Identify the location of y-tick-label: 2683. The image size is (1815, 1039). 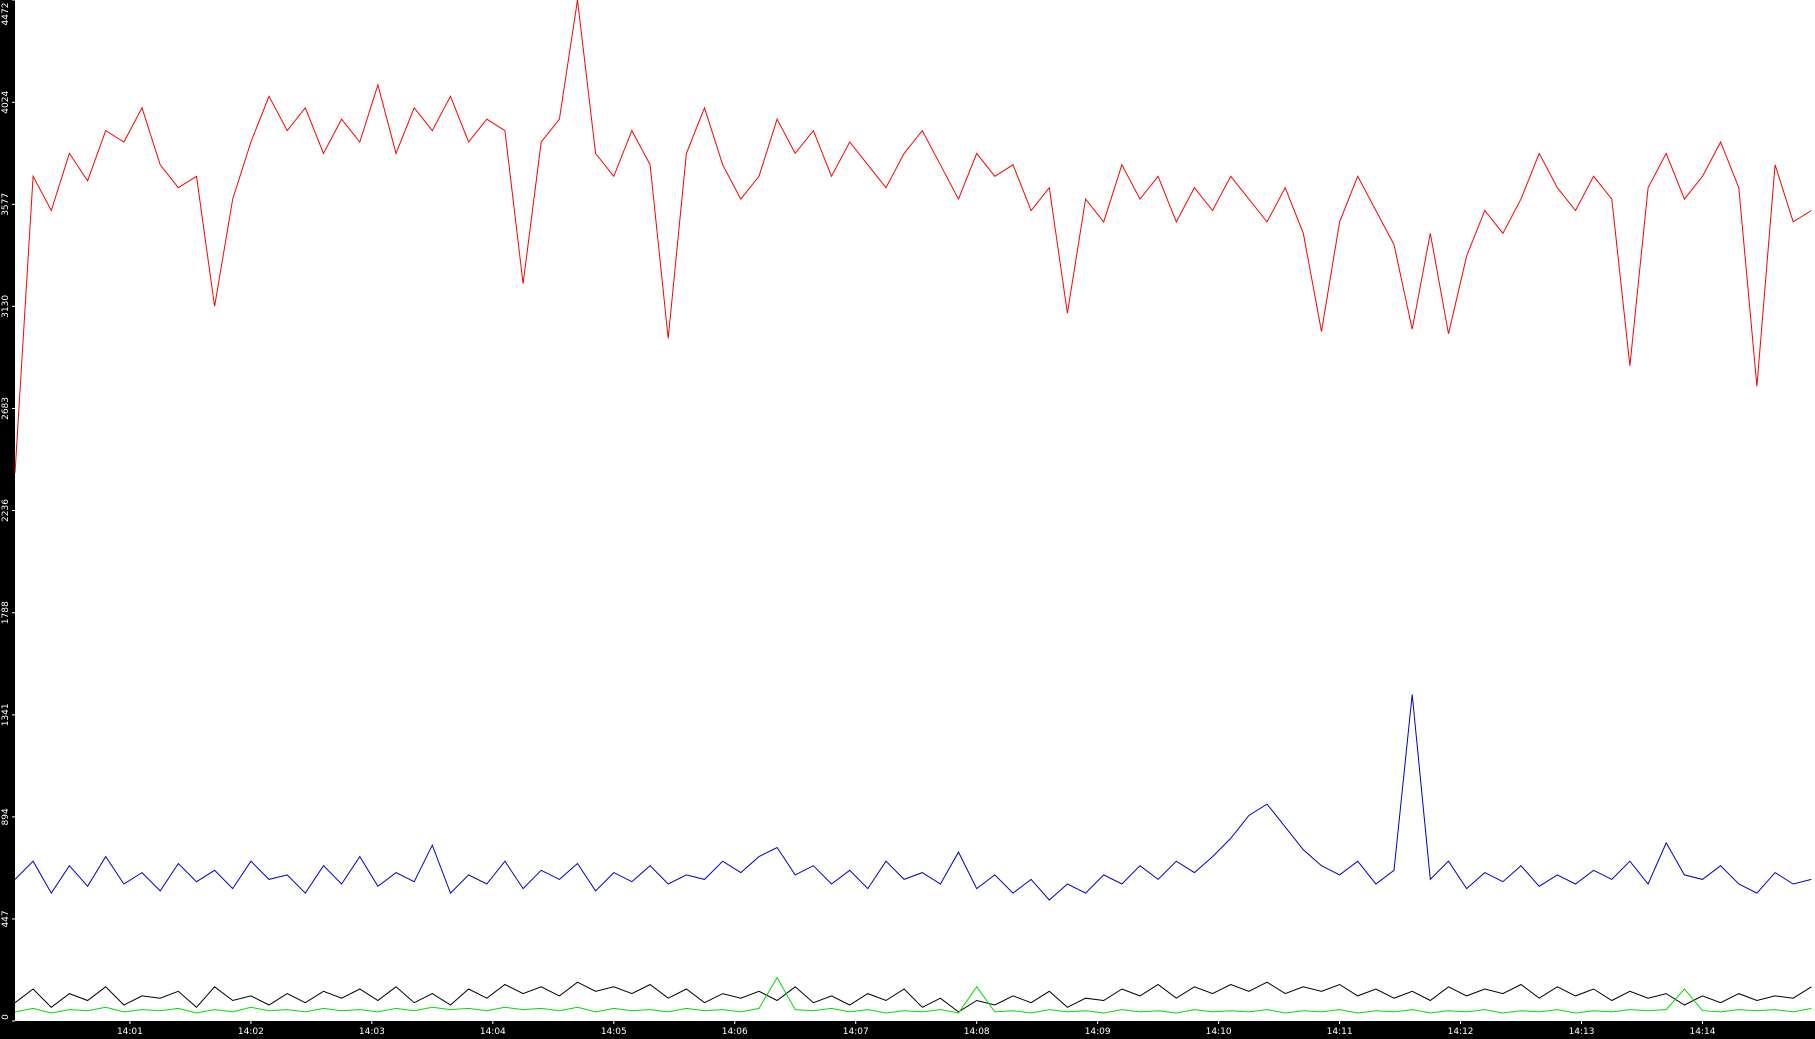
(6, 408).